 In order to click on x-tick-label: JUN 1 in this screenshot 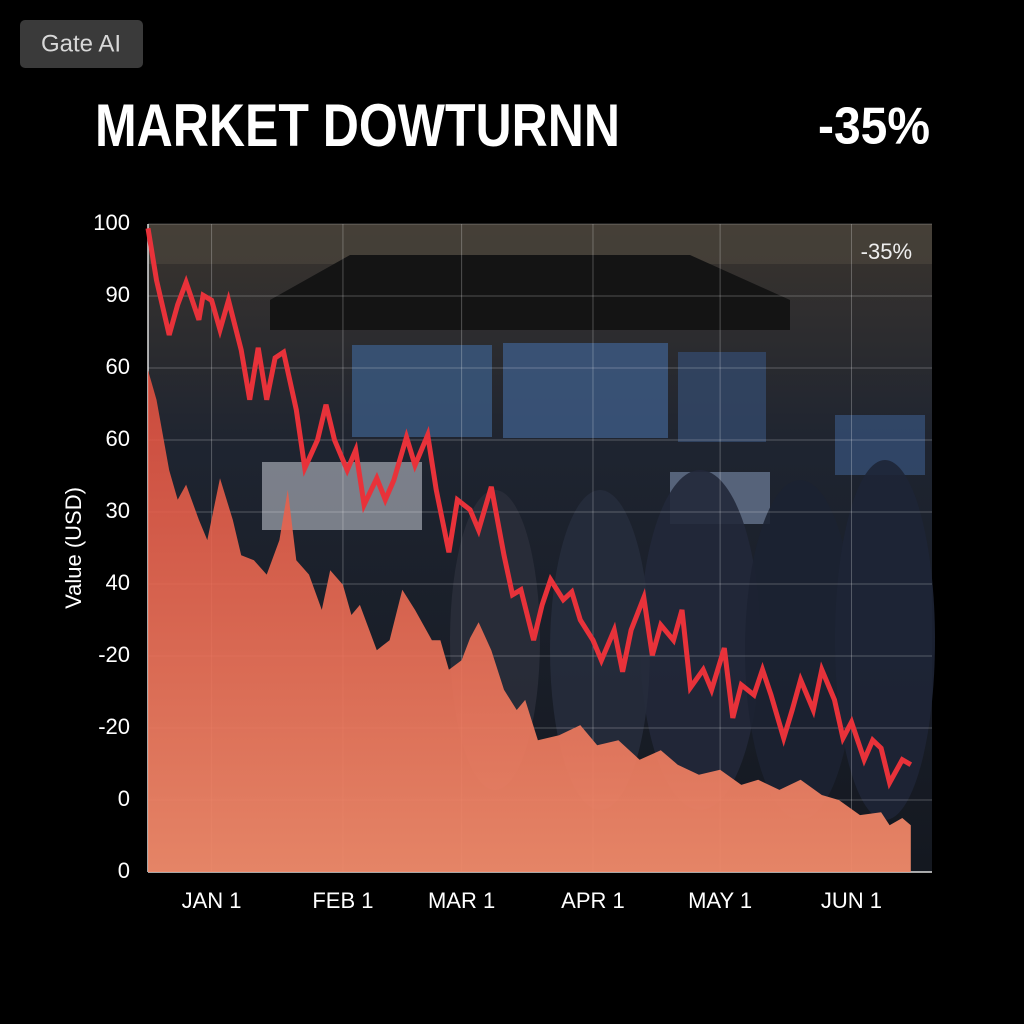, I will do `click(851, 900)`.